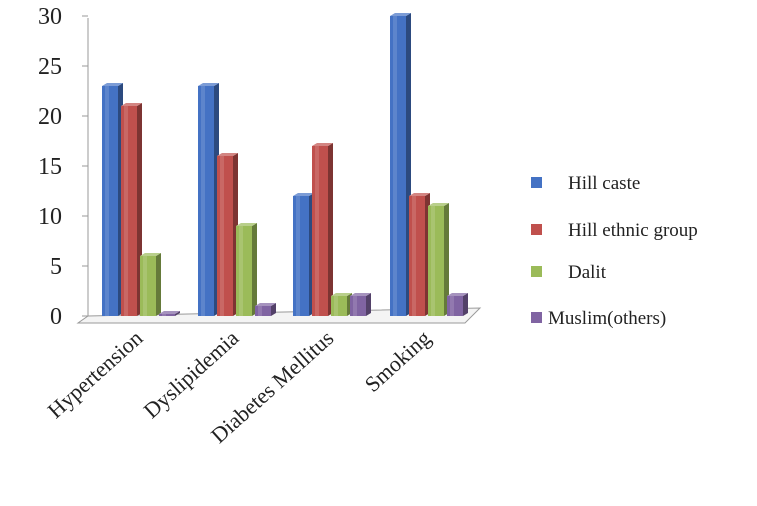 The width and height of the screenshot is (757, 506). Describe the element at coordinates (56, 267) in the screenshot. I see `y-tick-label: 5` at that location.